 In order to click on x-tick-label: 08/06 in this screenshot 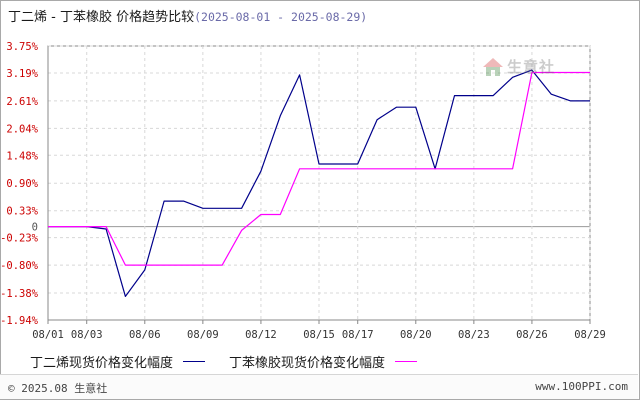, I will do `click(145, 335)`.